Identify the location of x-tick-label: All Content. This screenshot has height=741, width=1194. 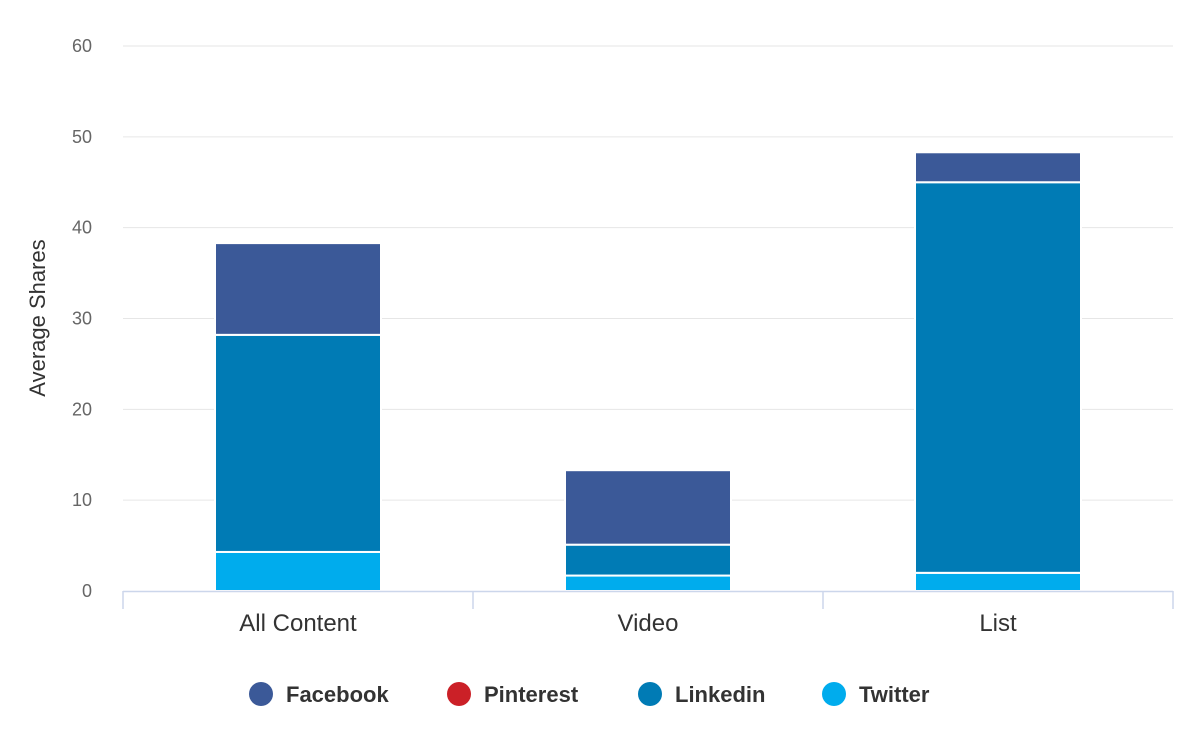
(298, 623).